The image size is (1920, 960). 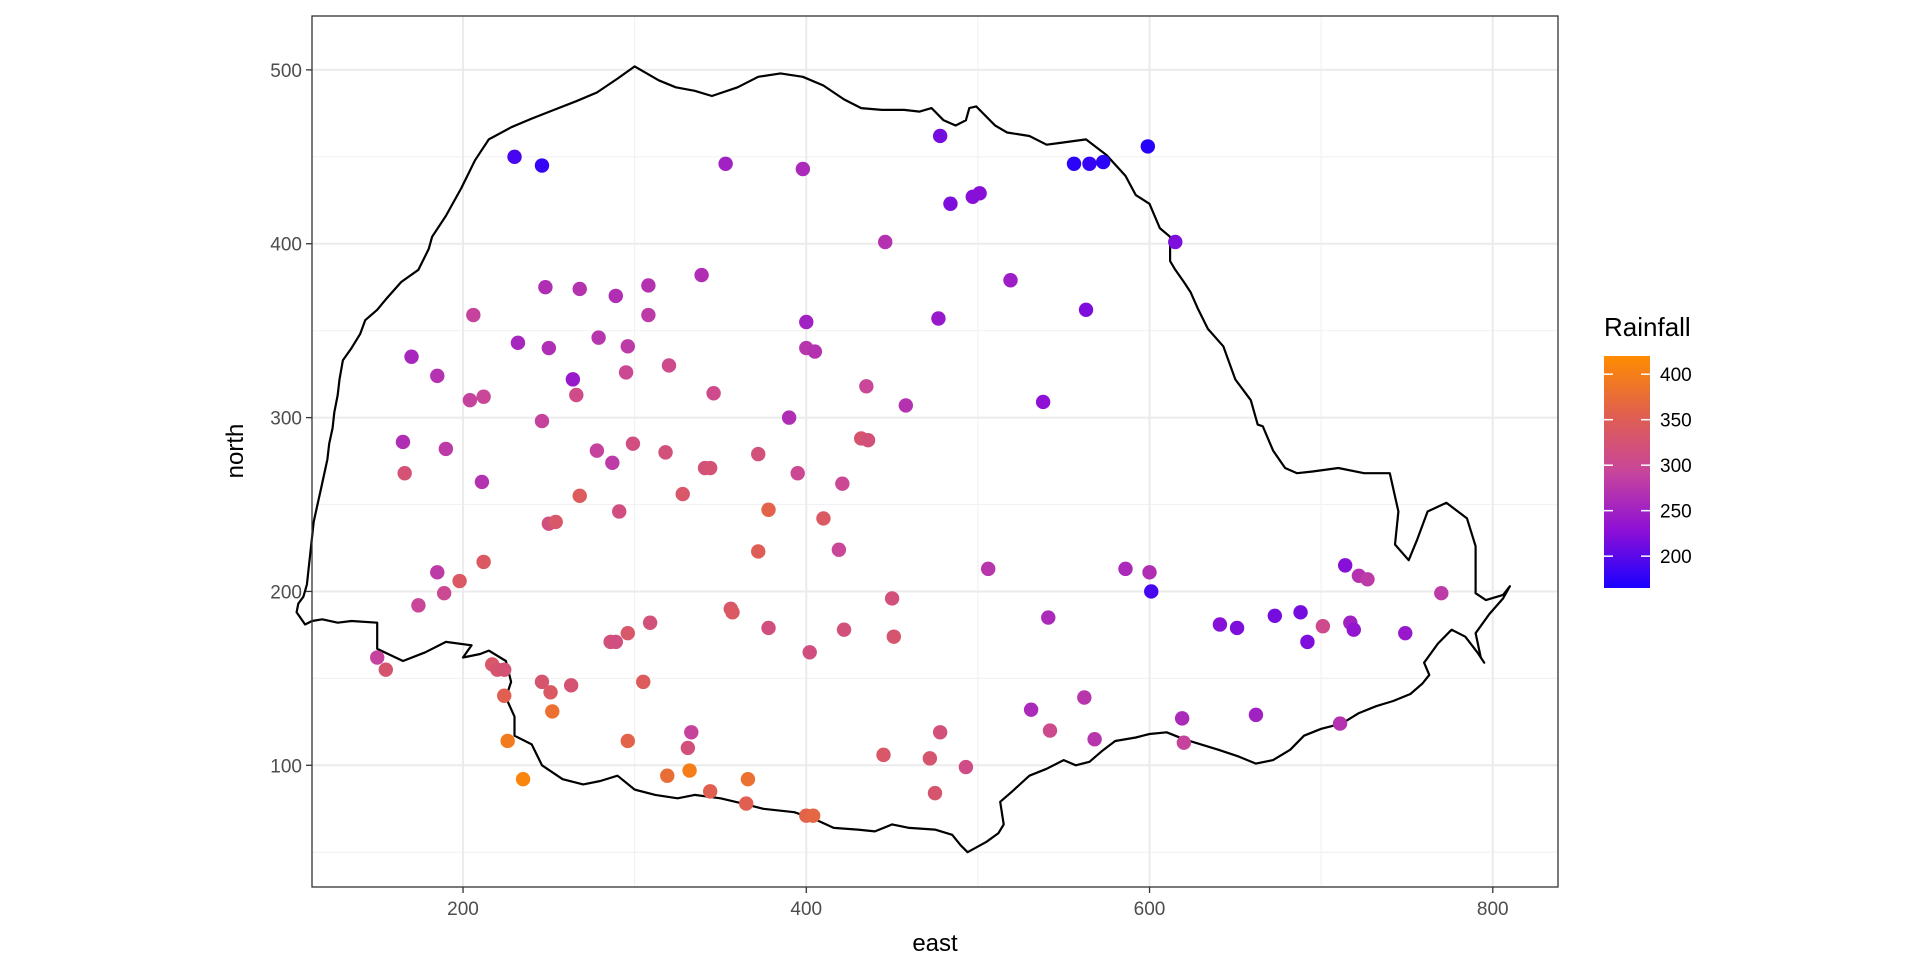 What do you see at coordinates (1493, 909) in the screenshot?
I see `x-tick-label: 800` at bounding box center [1493, 909].